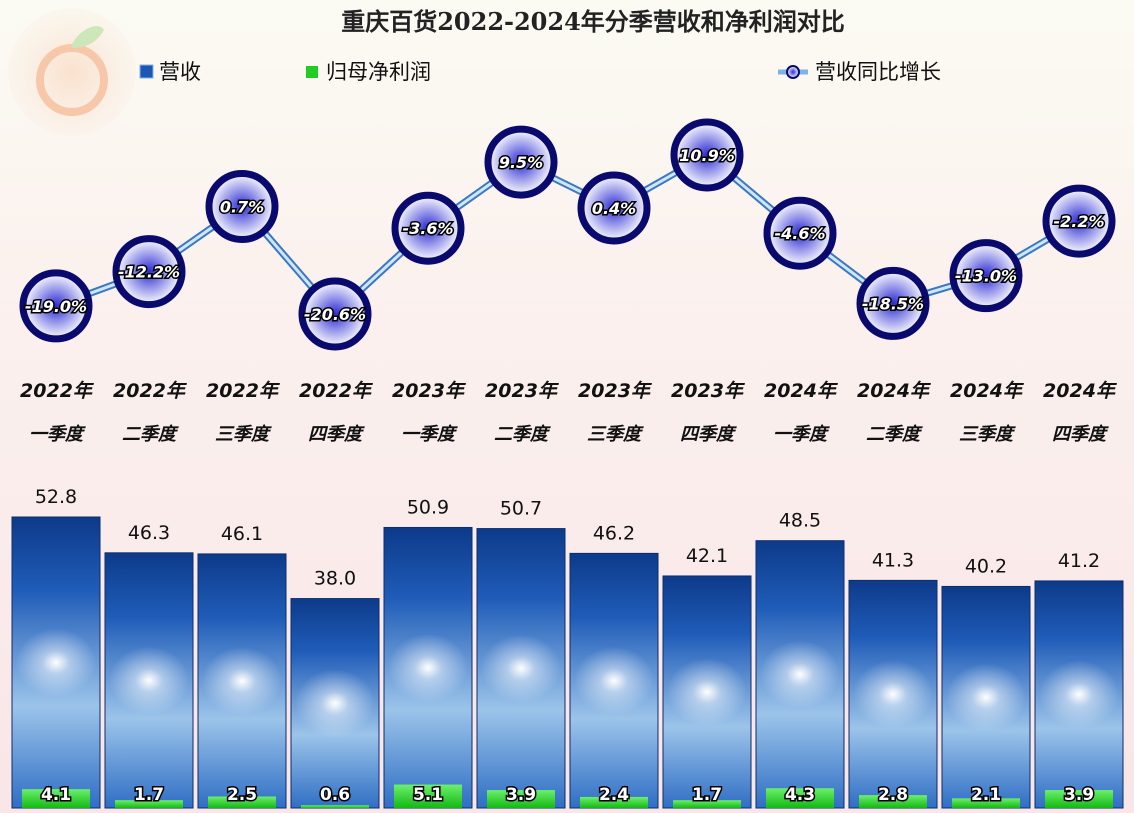 Image resolution: width=1134 pixels, height=813 pixels. What do you see at coordinates (72, 72) in the screenshot?
I see `logo-watermark` at bounding box center [72, 72].